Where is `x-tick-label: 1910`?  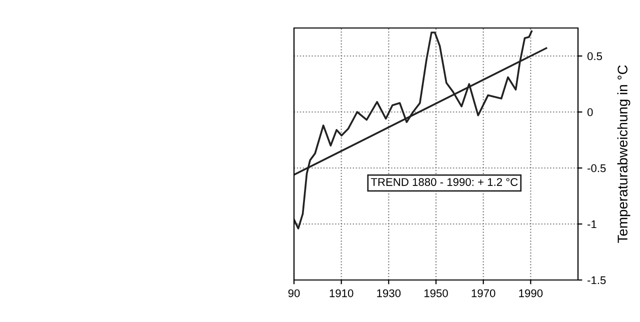 x-tick-label: 1910 is located at coordinates (342, 293).